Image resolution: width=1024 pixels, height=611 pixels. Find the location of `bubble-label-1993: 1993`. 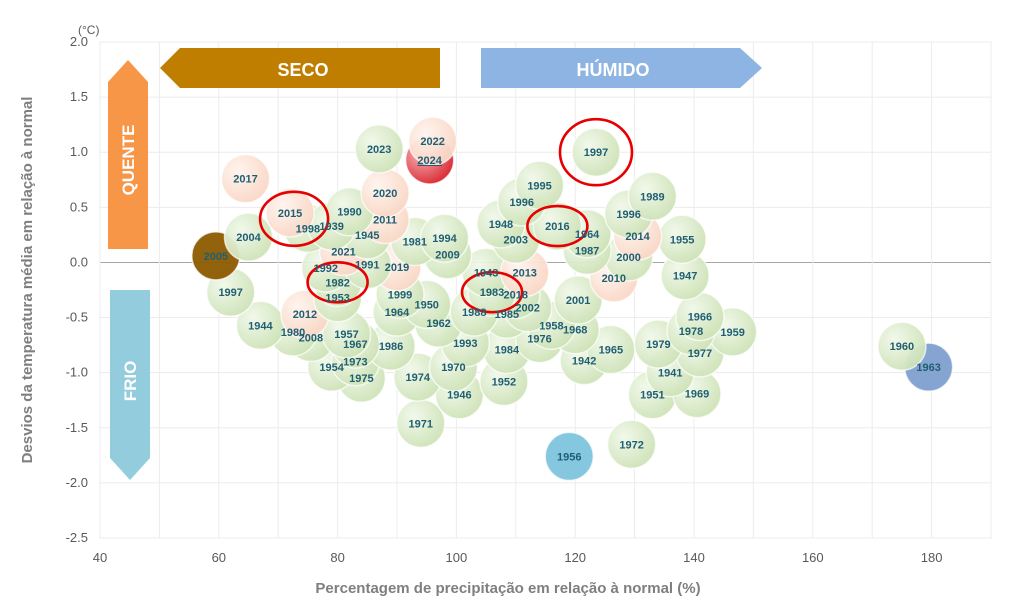

bubble-label-1993: 1993 is located at coordinates (465, 344).